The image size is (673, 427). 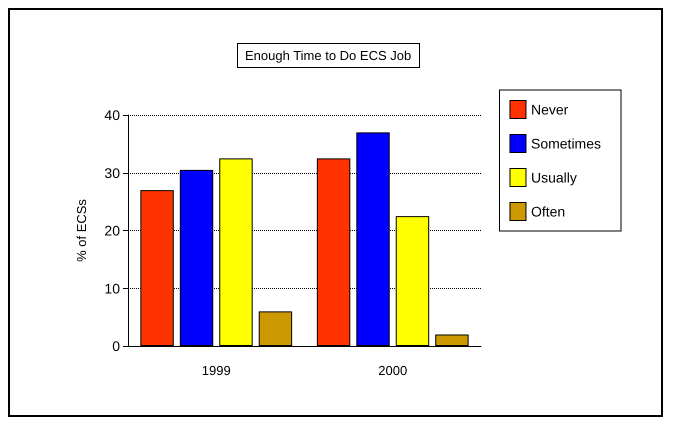 What do you see at coordinates (81, 230) in the screenshot?
I see `y-axis-title: % of ECSs` at bounding box center [81, 230].